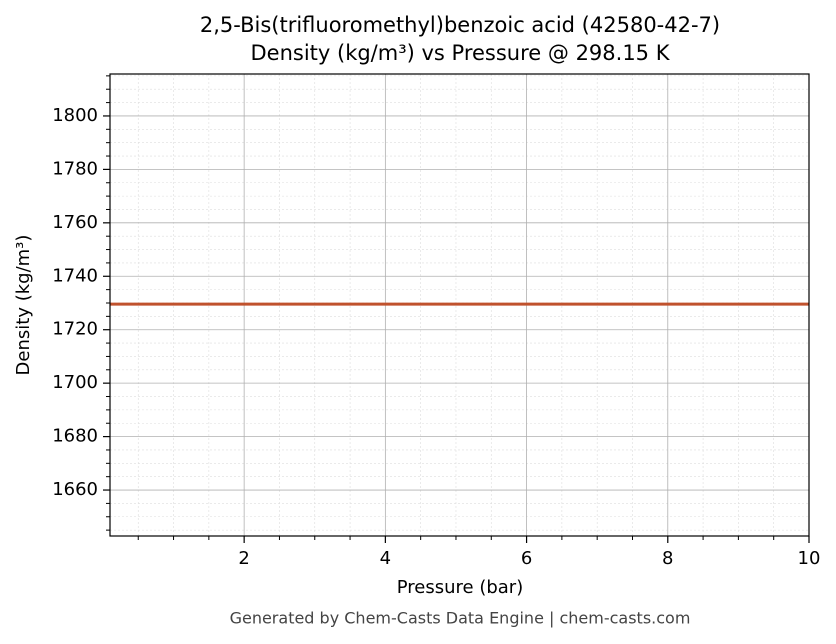 The image size is (836, 644). What do you see at coordinates (243, 558) in the screenshot?
I see `x-tick-label: 2` at bounding box center [243, 558].